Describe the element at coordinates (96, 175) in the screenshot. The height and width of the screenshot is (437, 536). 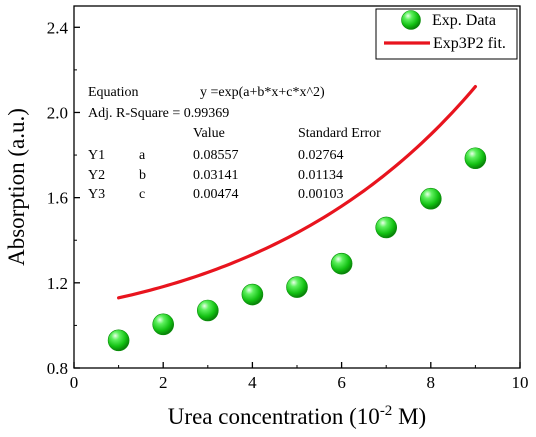
I see `row-name: Y2` at that location.